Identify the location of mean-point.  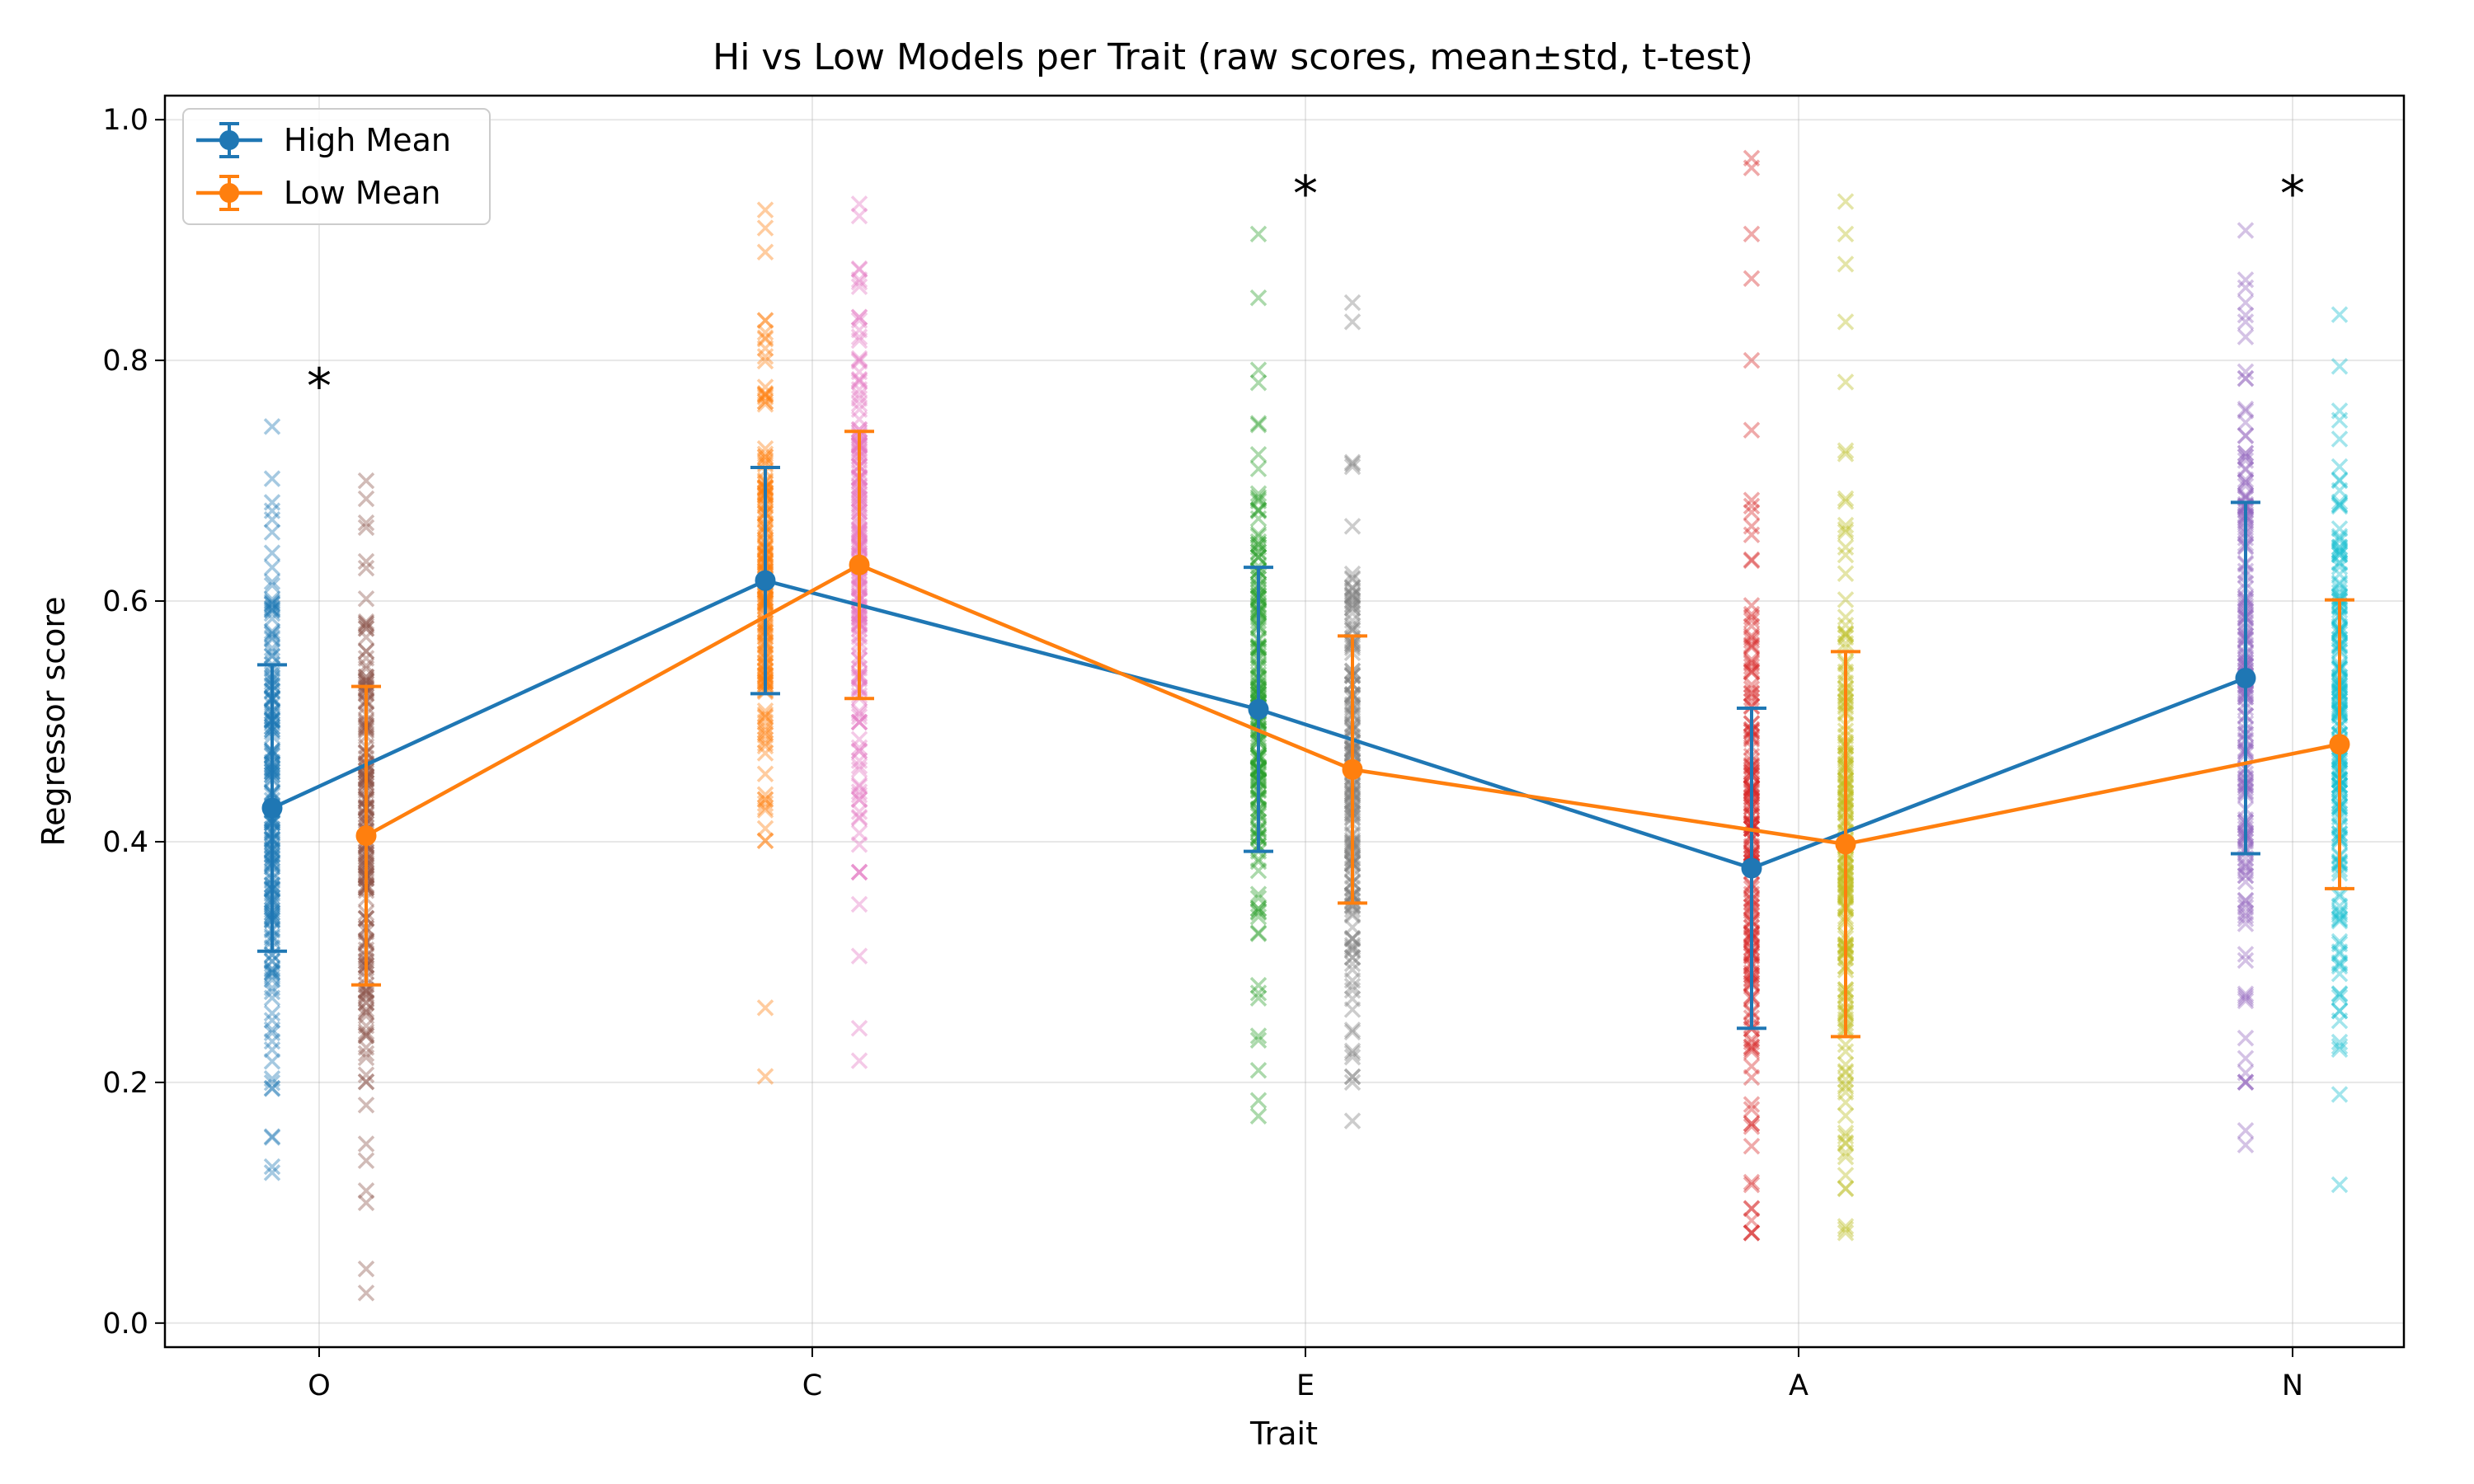
(366, 836).